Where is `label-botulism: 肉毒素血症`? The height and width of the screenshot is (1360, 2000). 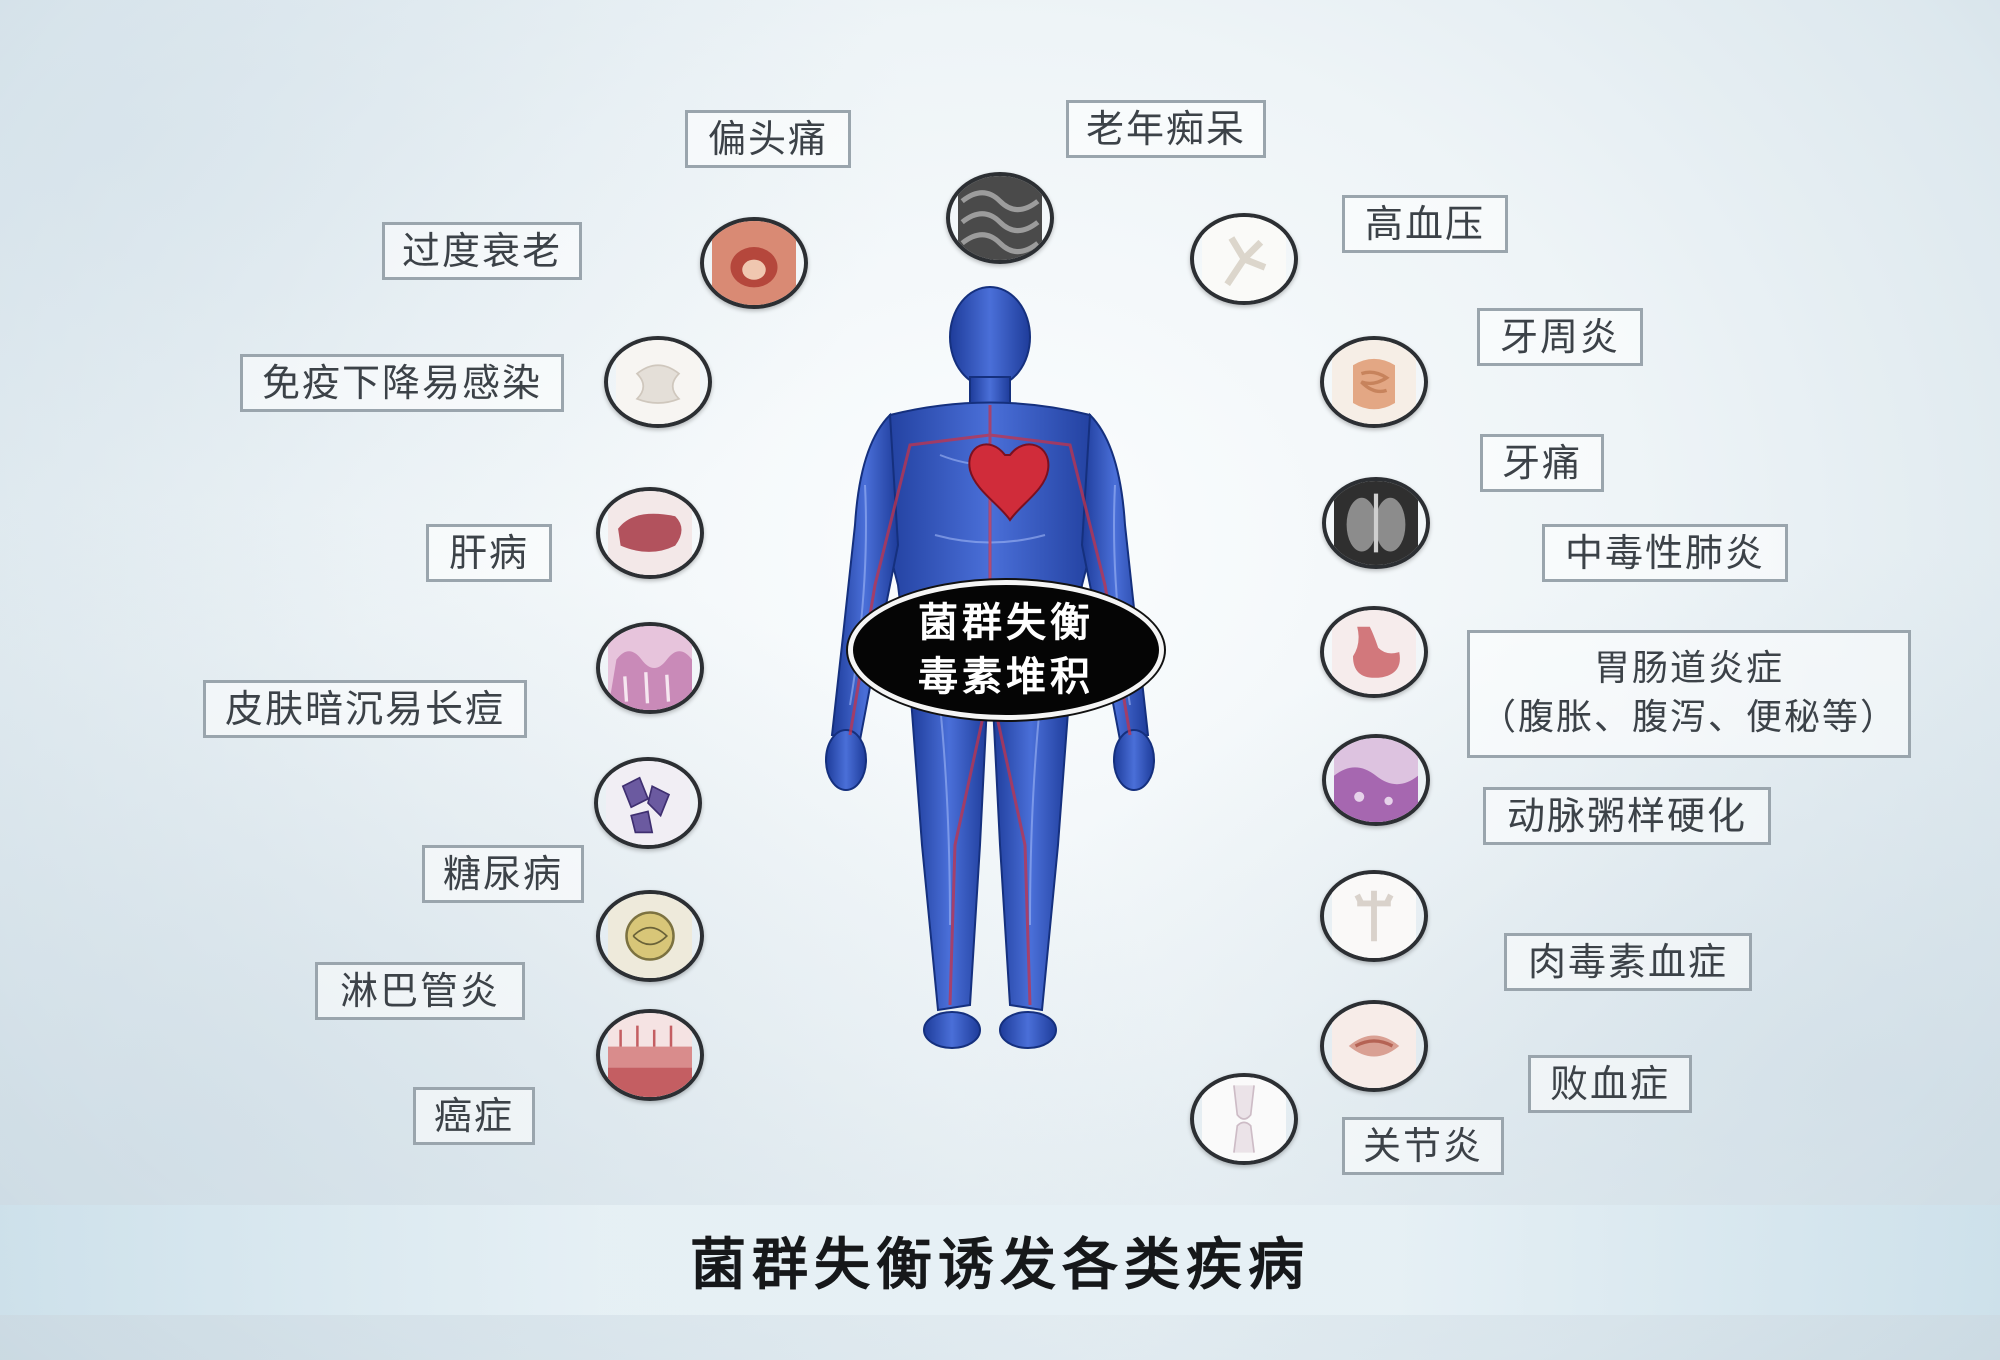
label-botulism: 肉毒素血症 is located at coordinates (1628, 962).